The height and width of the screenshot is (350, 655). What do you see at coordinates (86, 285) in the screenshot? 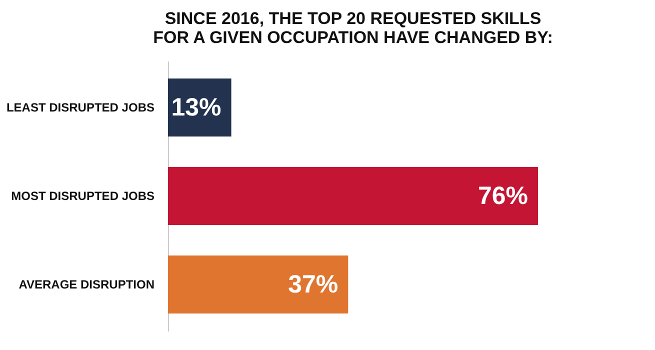
I see `y-tick-label: AVERAGE DISRUPTION` at bounding box center [86, 285].